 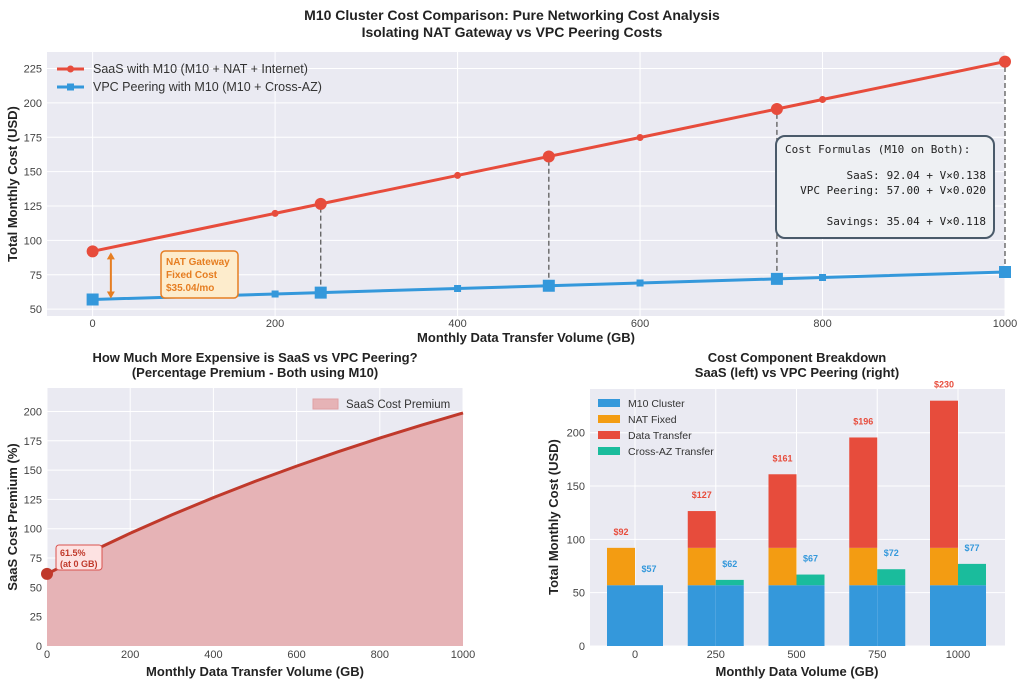 I want to click on formula-vpc-line: VPC Peering: 57.00 + V×0.020, so click(x=893, y=190).